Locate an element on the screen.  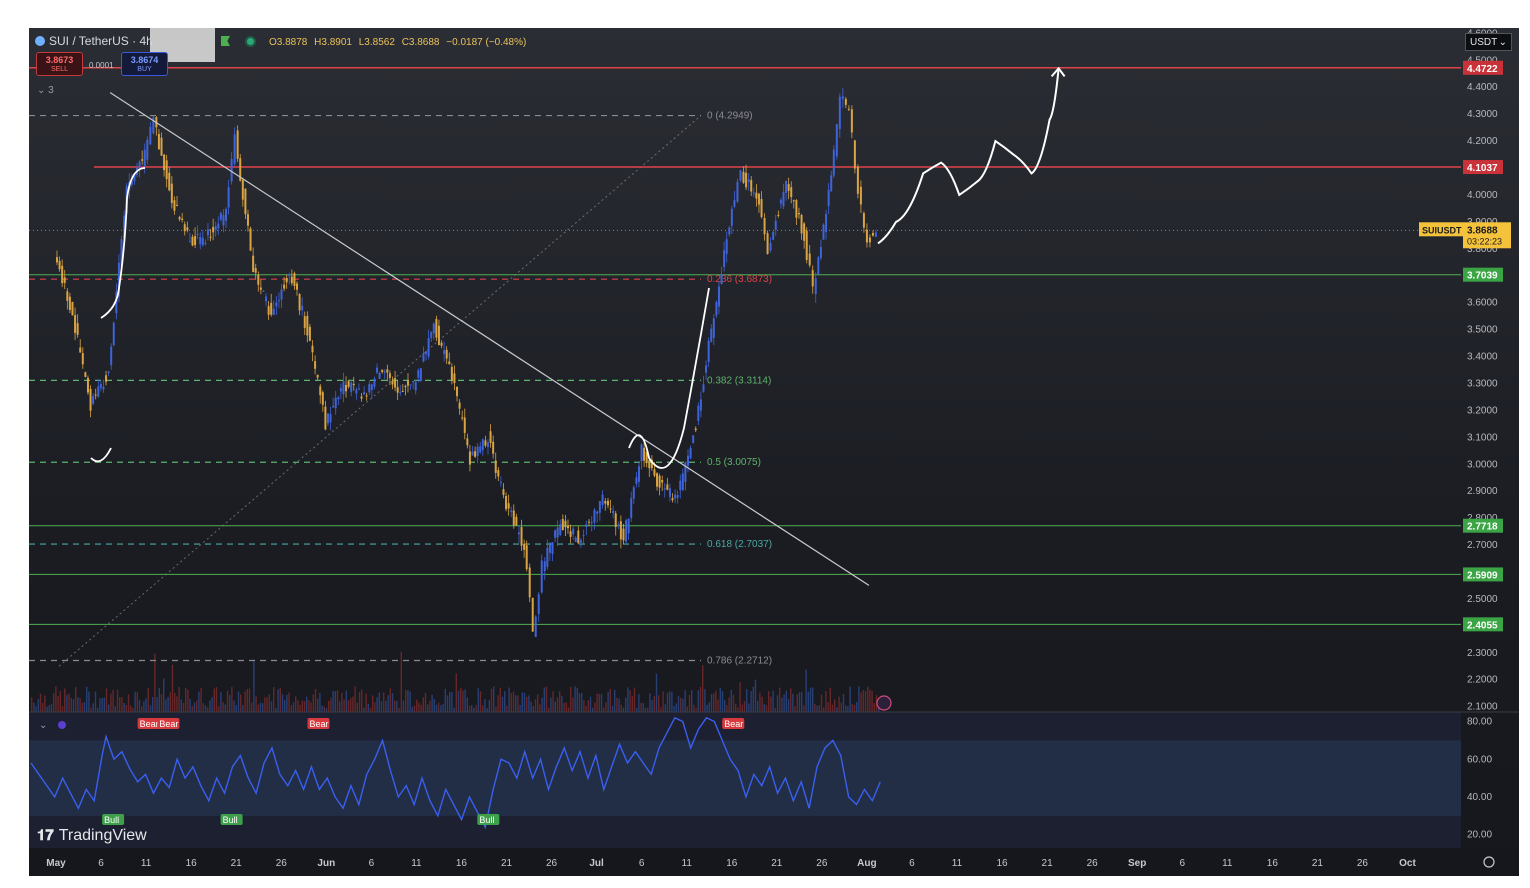
rsi-pane-toggle: ⌄ is located at coordinates (53, 725).